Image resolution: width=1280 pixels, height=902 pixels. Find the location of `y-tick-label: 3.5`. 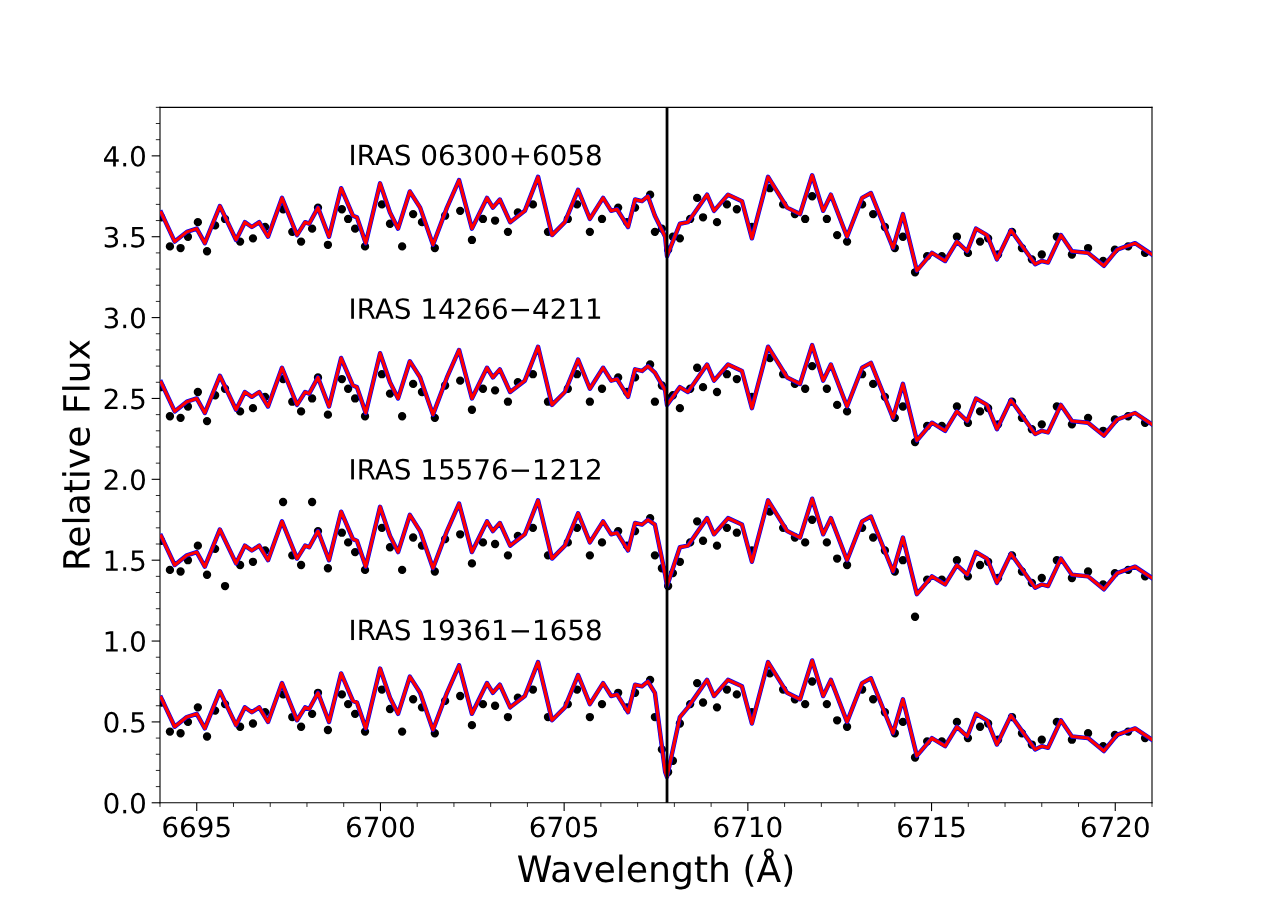

y-tick-label: 3.5 is located at coordinates (124, 237).